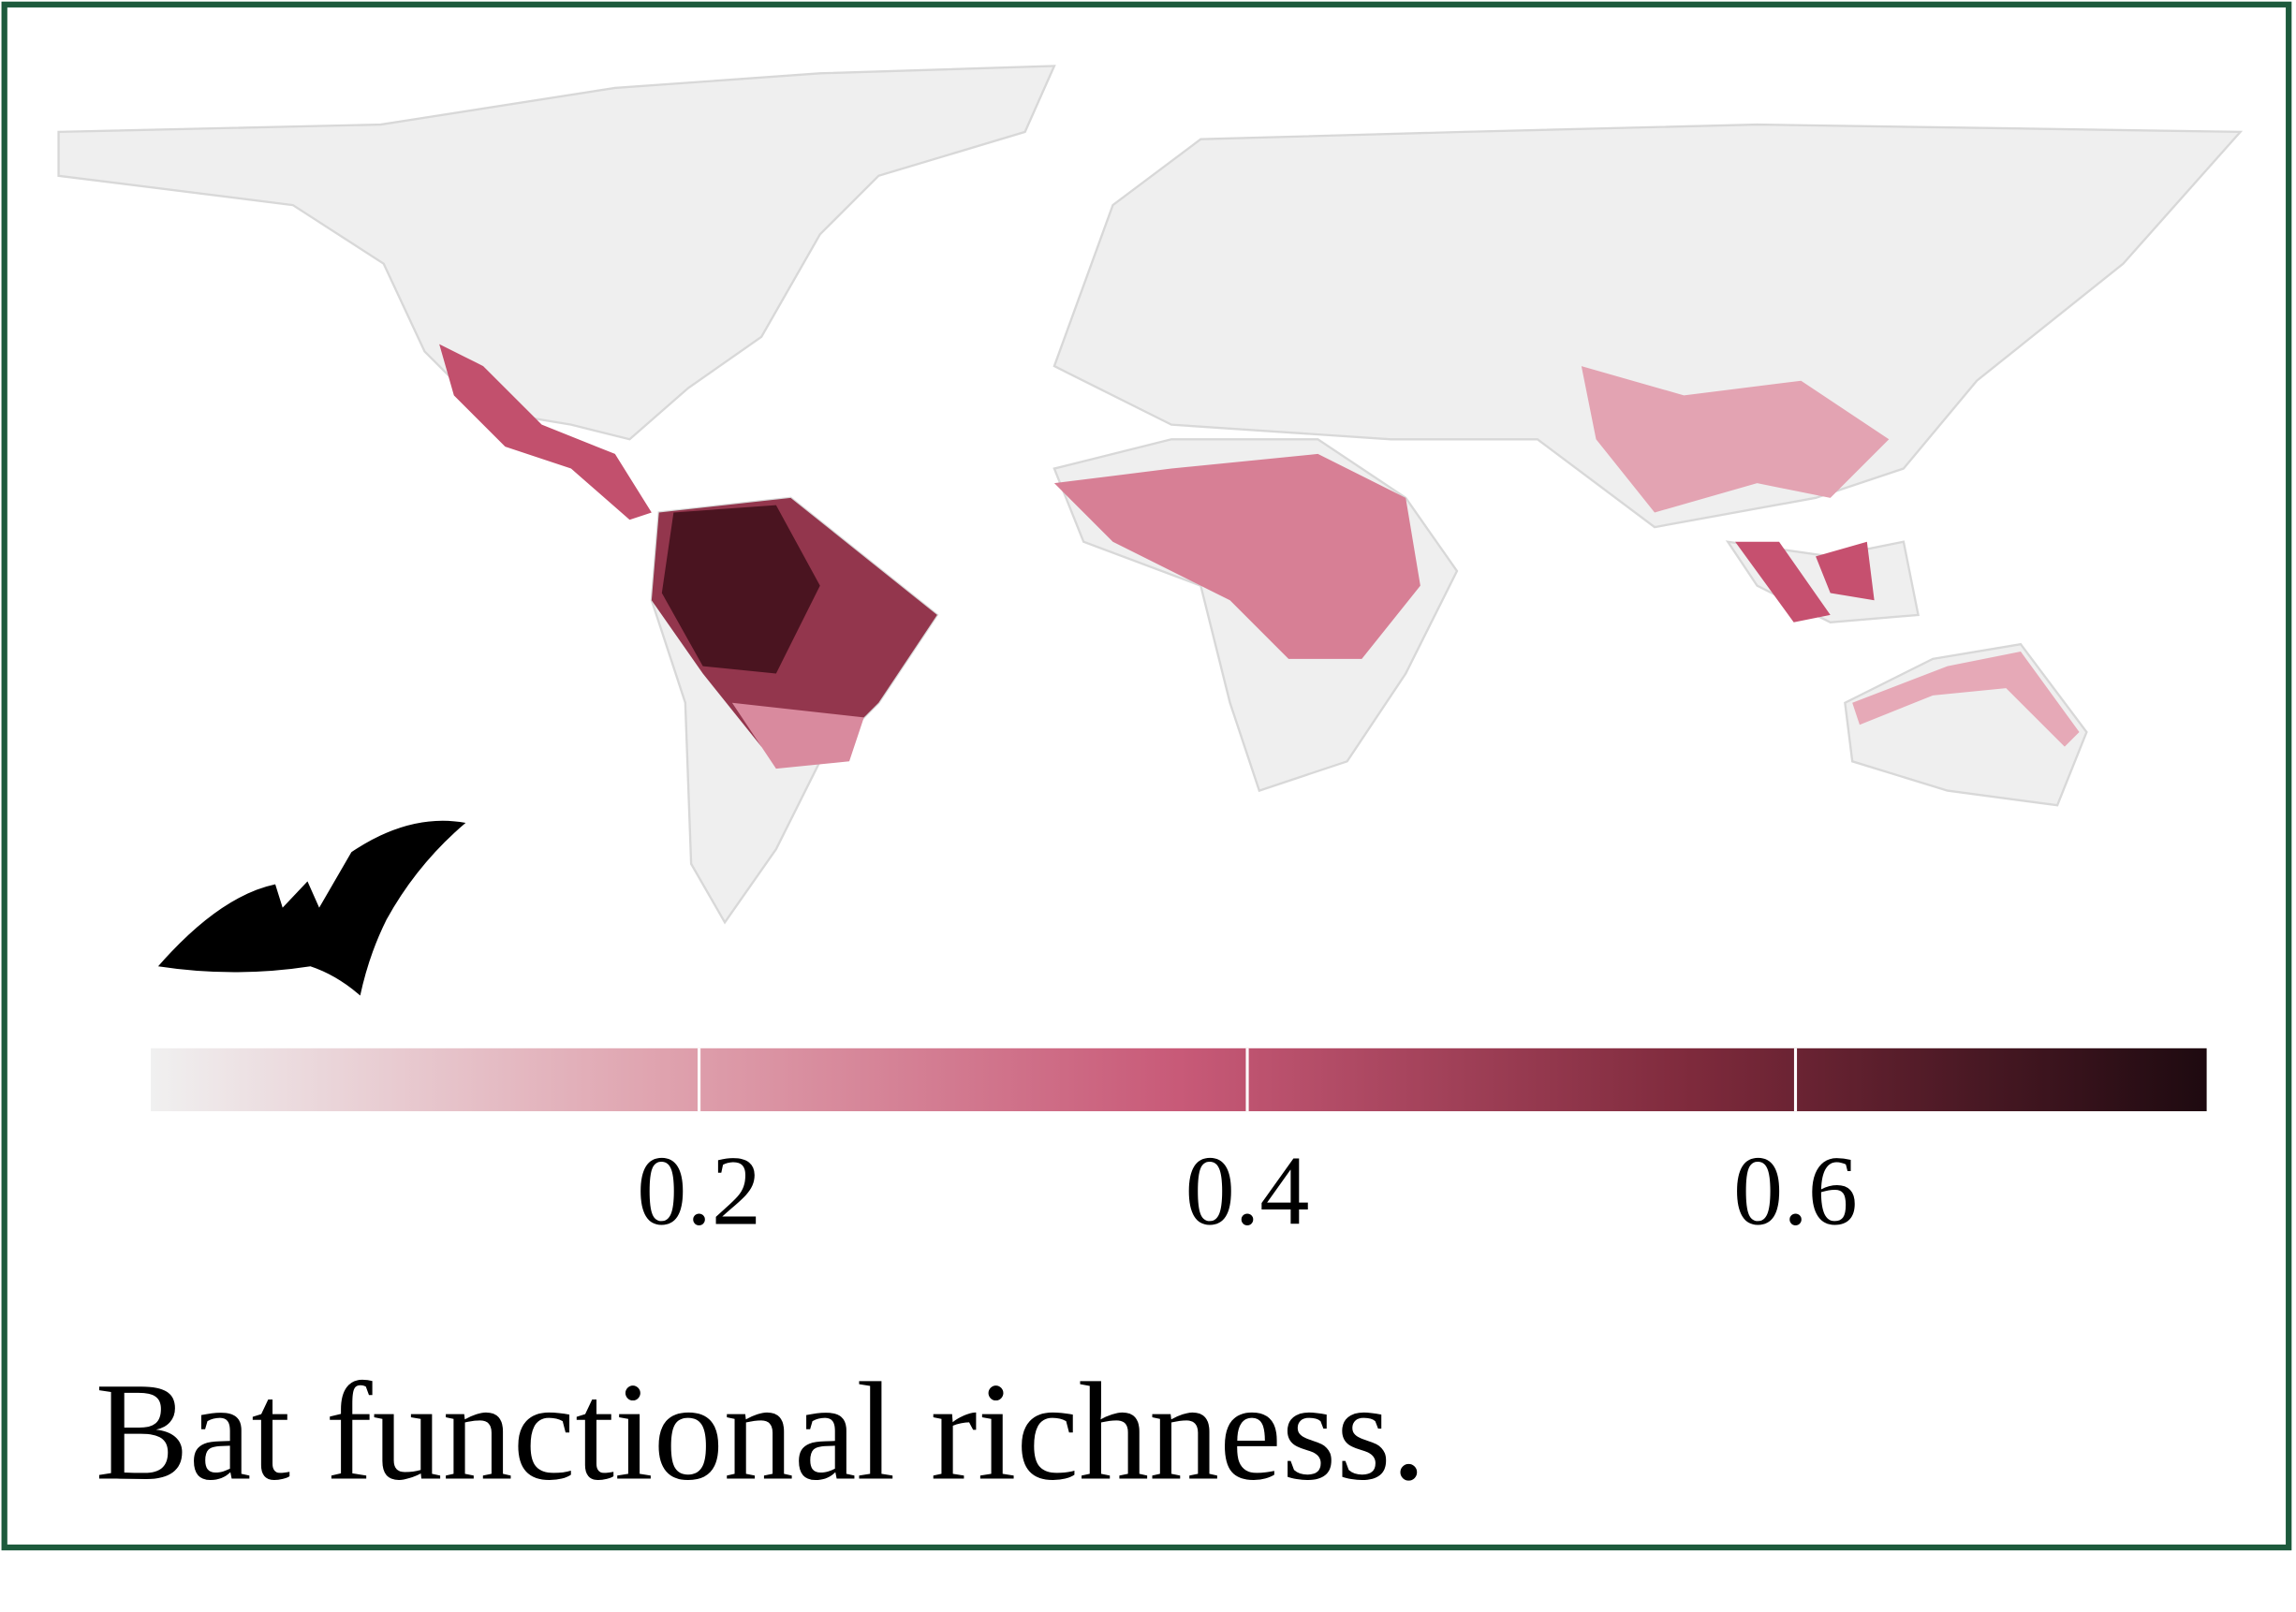 Image resolution: width=2296 pixels, height=1612 pixels. Describe the element at coordinates (545, 432) in the screenshot. I see `central-america-richness` at that location.